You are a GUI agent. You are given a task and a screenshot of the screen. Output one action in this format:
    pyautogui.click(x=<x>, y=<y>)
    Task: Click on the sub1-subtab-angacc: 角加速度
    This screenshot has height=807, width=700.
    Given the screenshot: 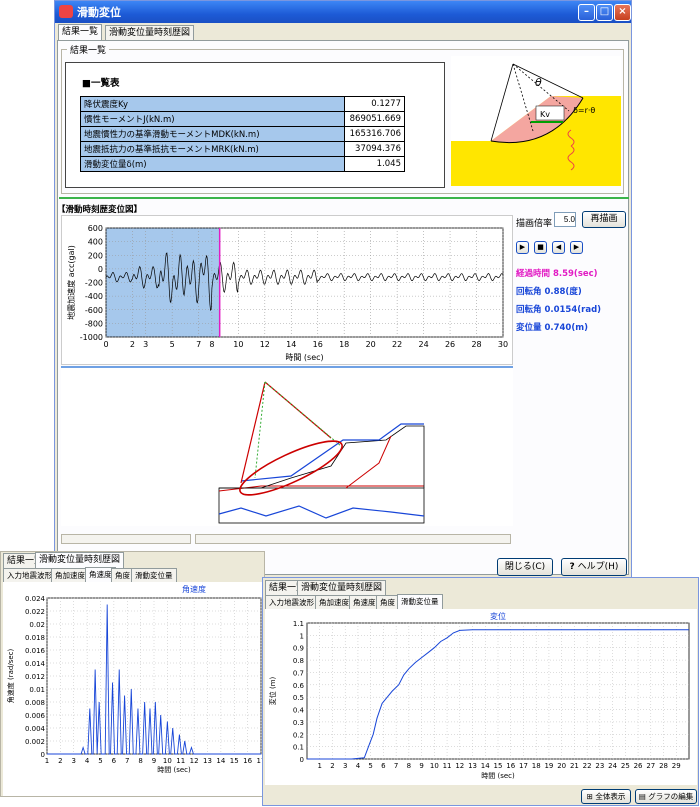 What is the action you would take?
    pyautogui.click(x=70, y=575)
    